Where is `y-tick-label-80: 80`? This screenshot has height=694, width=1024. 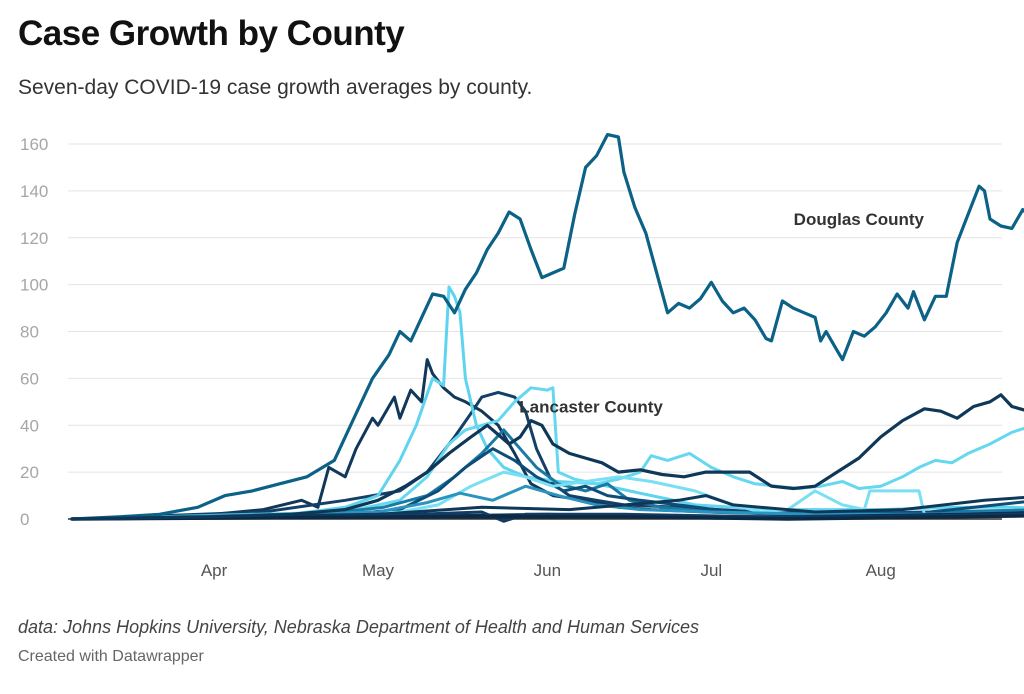
y-tick-label-80: 80 is located at coordinates (29, 332).